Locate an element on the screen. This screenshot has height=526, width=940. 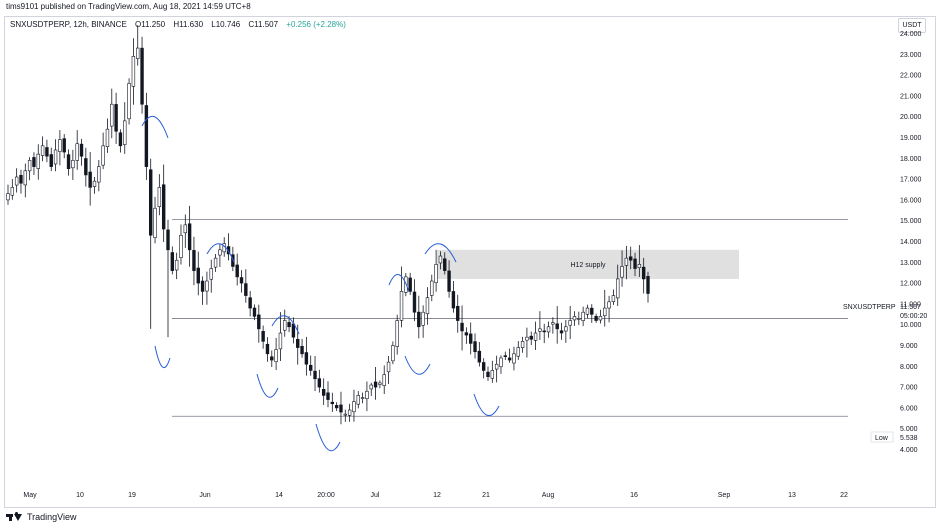
y-tick-label: 17.000 is located at coordinates (911, 180).